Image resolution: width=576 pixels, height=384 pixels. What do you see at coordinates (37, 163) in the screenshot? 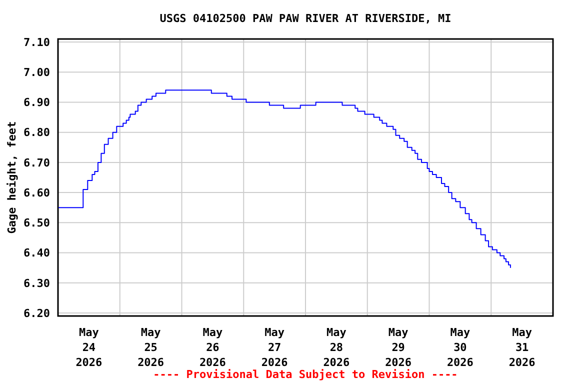
I see `y-tick-label: 6.70` at bounding box center [37, 163].